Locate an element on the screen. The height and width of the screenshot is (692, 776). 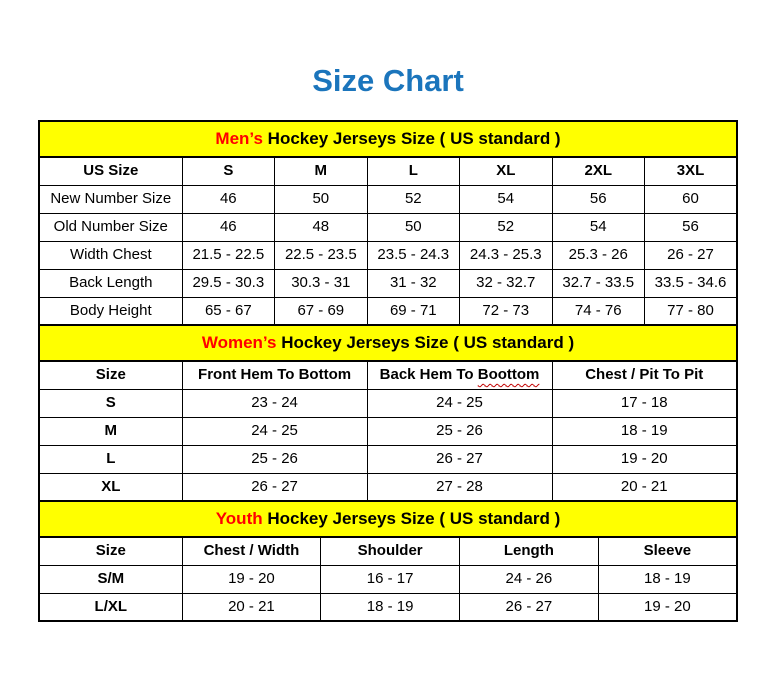
youth-column-header-2: Shoulder is located at coordinates (390, 551).